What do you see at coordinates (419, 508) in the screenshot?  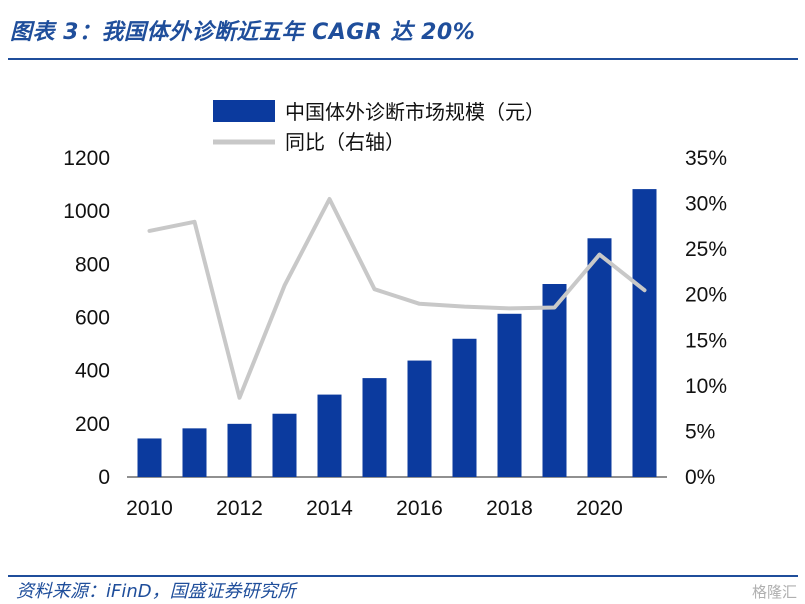 I see `x-tick-label: 2016` at bounding box center [419, 508].